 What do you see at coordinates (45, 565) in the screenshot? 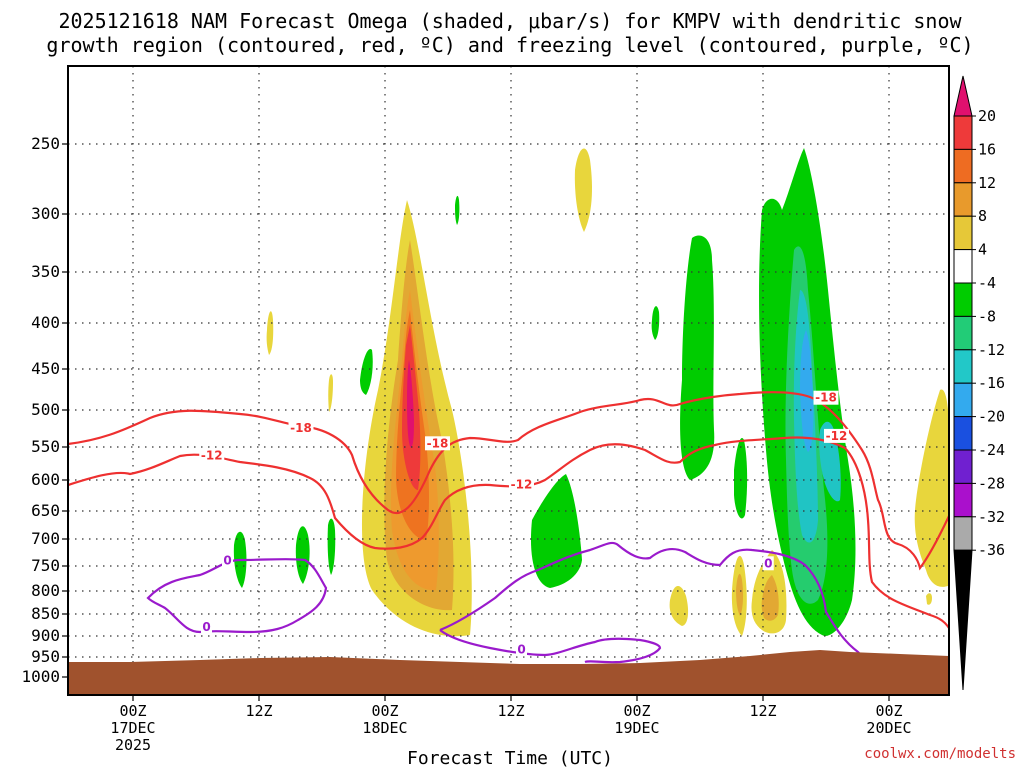
I see `y-tick-label: 750` at bounding box center [45, 565].